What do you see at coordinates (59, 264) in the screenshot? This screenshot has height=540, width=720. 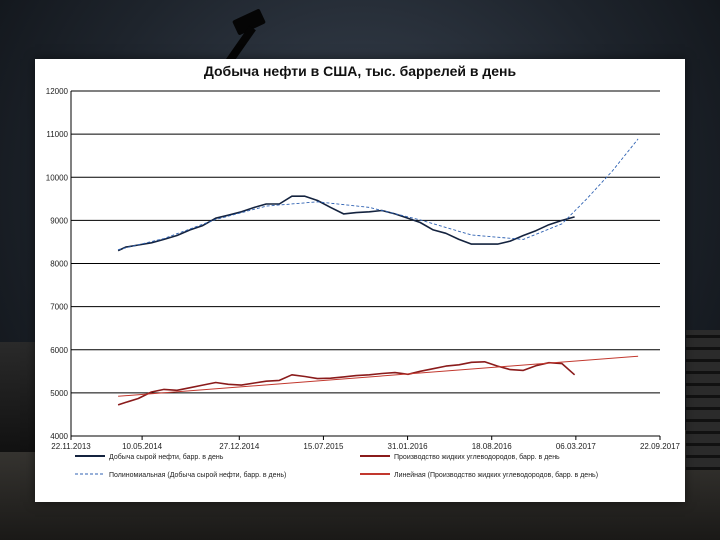 I see `y-tick-label: 8000` at bounding box center [59, 264].